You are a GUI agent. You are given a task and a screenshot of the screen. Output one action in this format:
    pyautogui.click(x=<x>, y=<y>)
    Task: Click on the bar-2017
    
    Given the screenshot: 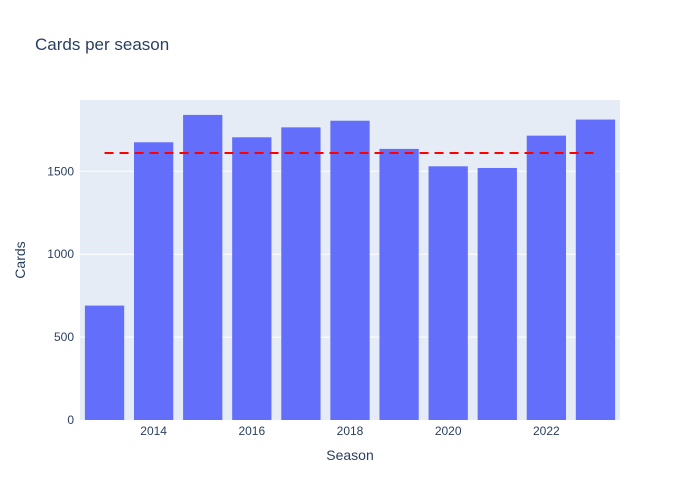 What is the action you would take?
    pyautogui.click(x=301, y=273)
    